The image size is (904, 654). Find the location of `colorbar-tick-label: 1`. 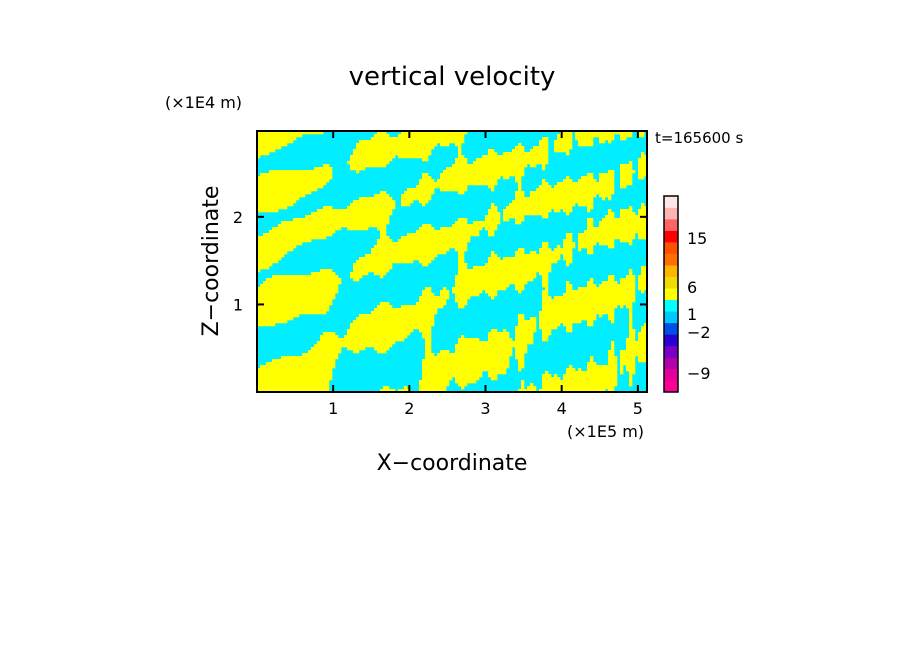

colorbar-tick-label: 1 is located at coordinates (692, 314).